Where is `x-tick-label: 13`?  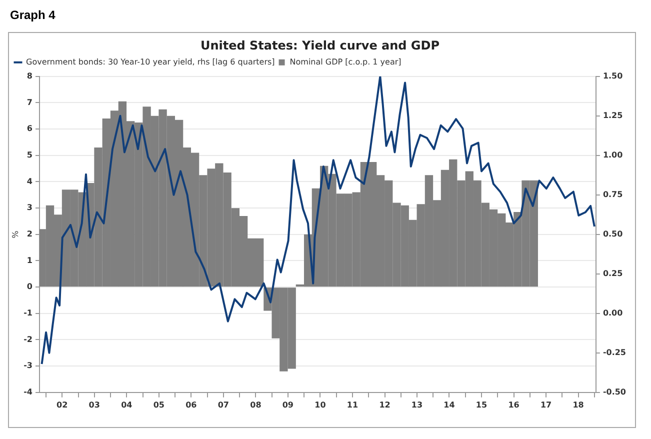
x-tick-label: 13 is located at coordinates (417, 405).